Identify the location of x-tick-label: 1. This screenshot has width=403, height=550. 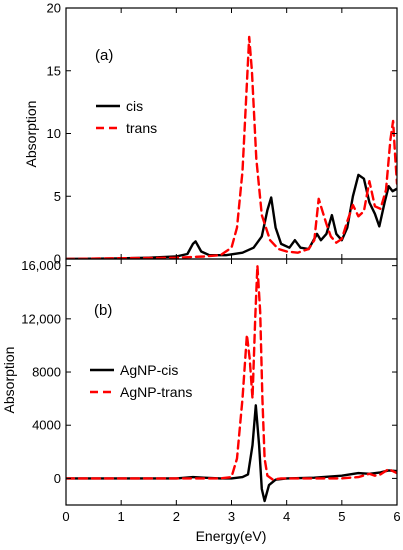
(121, 516).